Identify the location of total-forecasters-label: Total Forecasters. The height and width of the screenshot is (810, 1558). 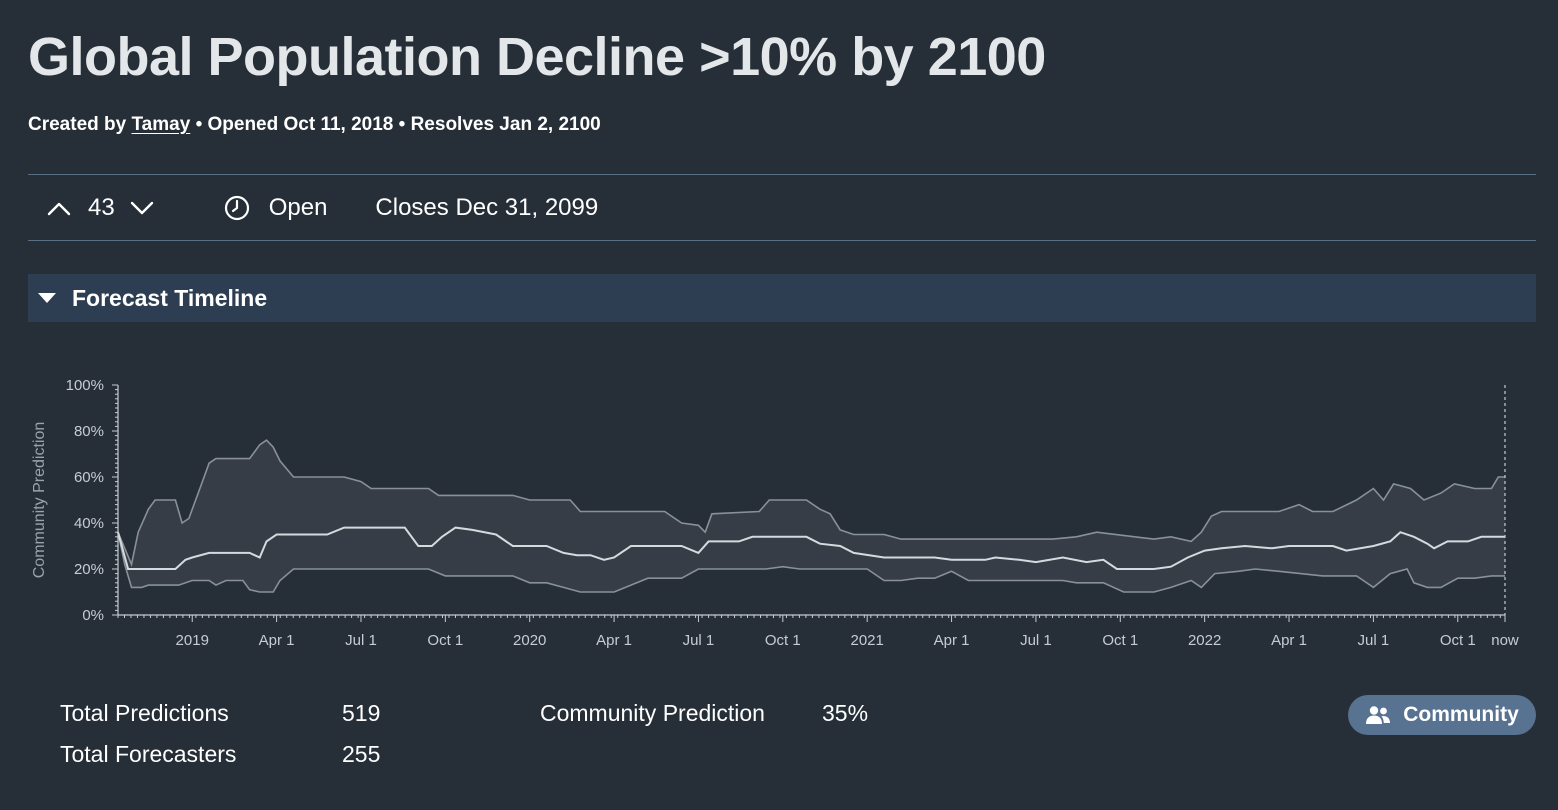
(148, 754).